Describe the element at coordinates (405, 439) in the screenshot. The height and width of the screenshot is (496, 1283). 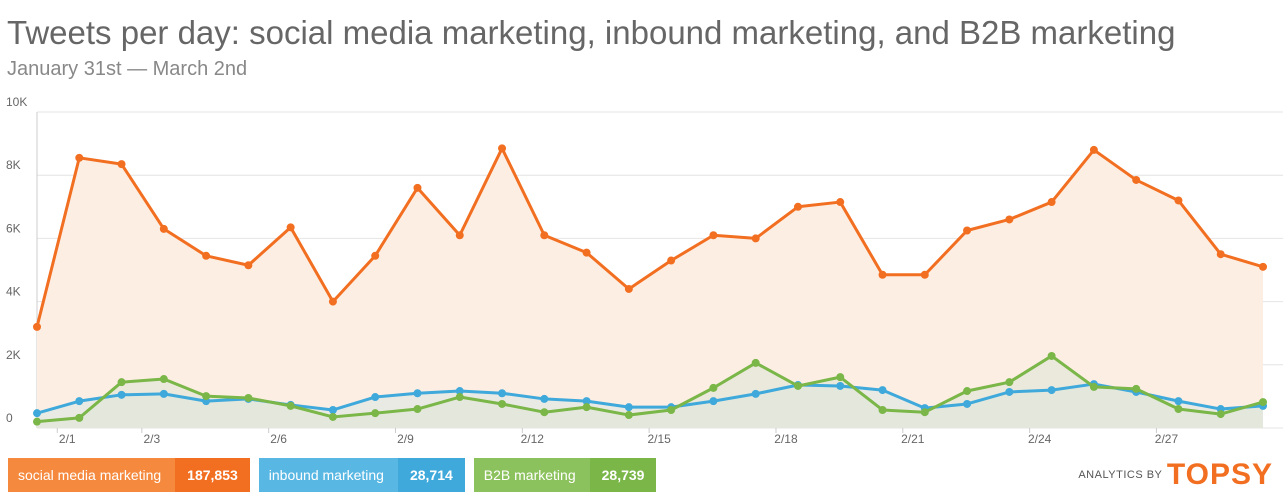
I see `x-tick-label: 2/9` at that location.